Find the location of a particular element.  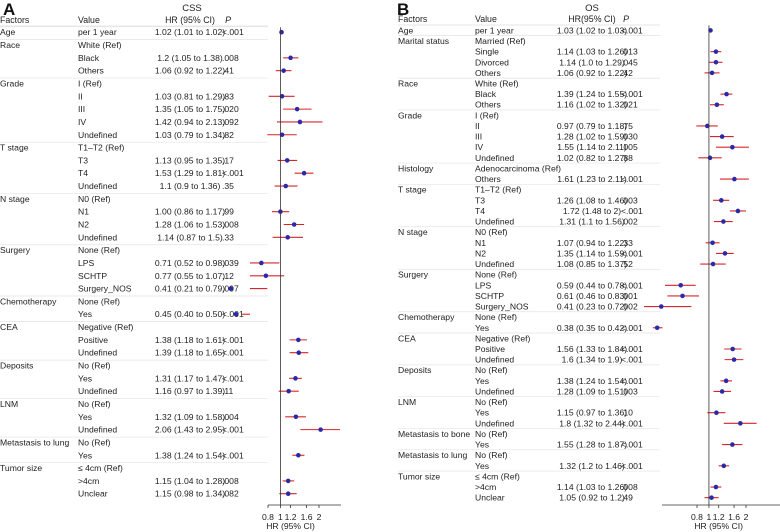

p-value: .020 is located at coordinates (230, 109).